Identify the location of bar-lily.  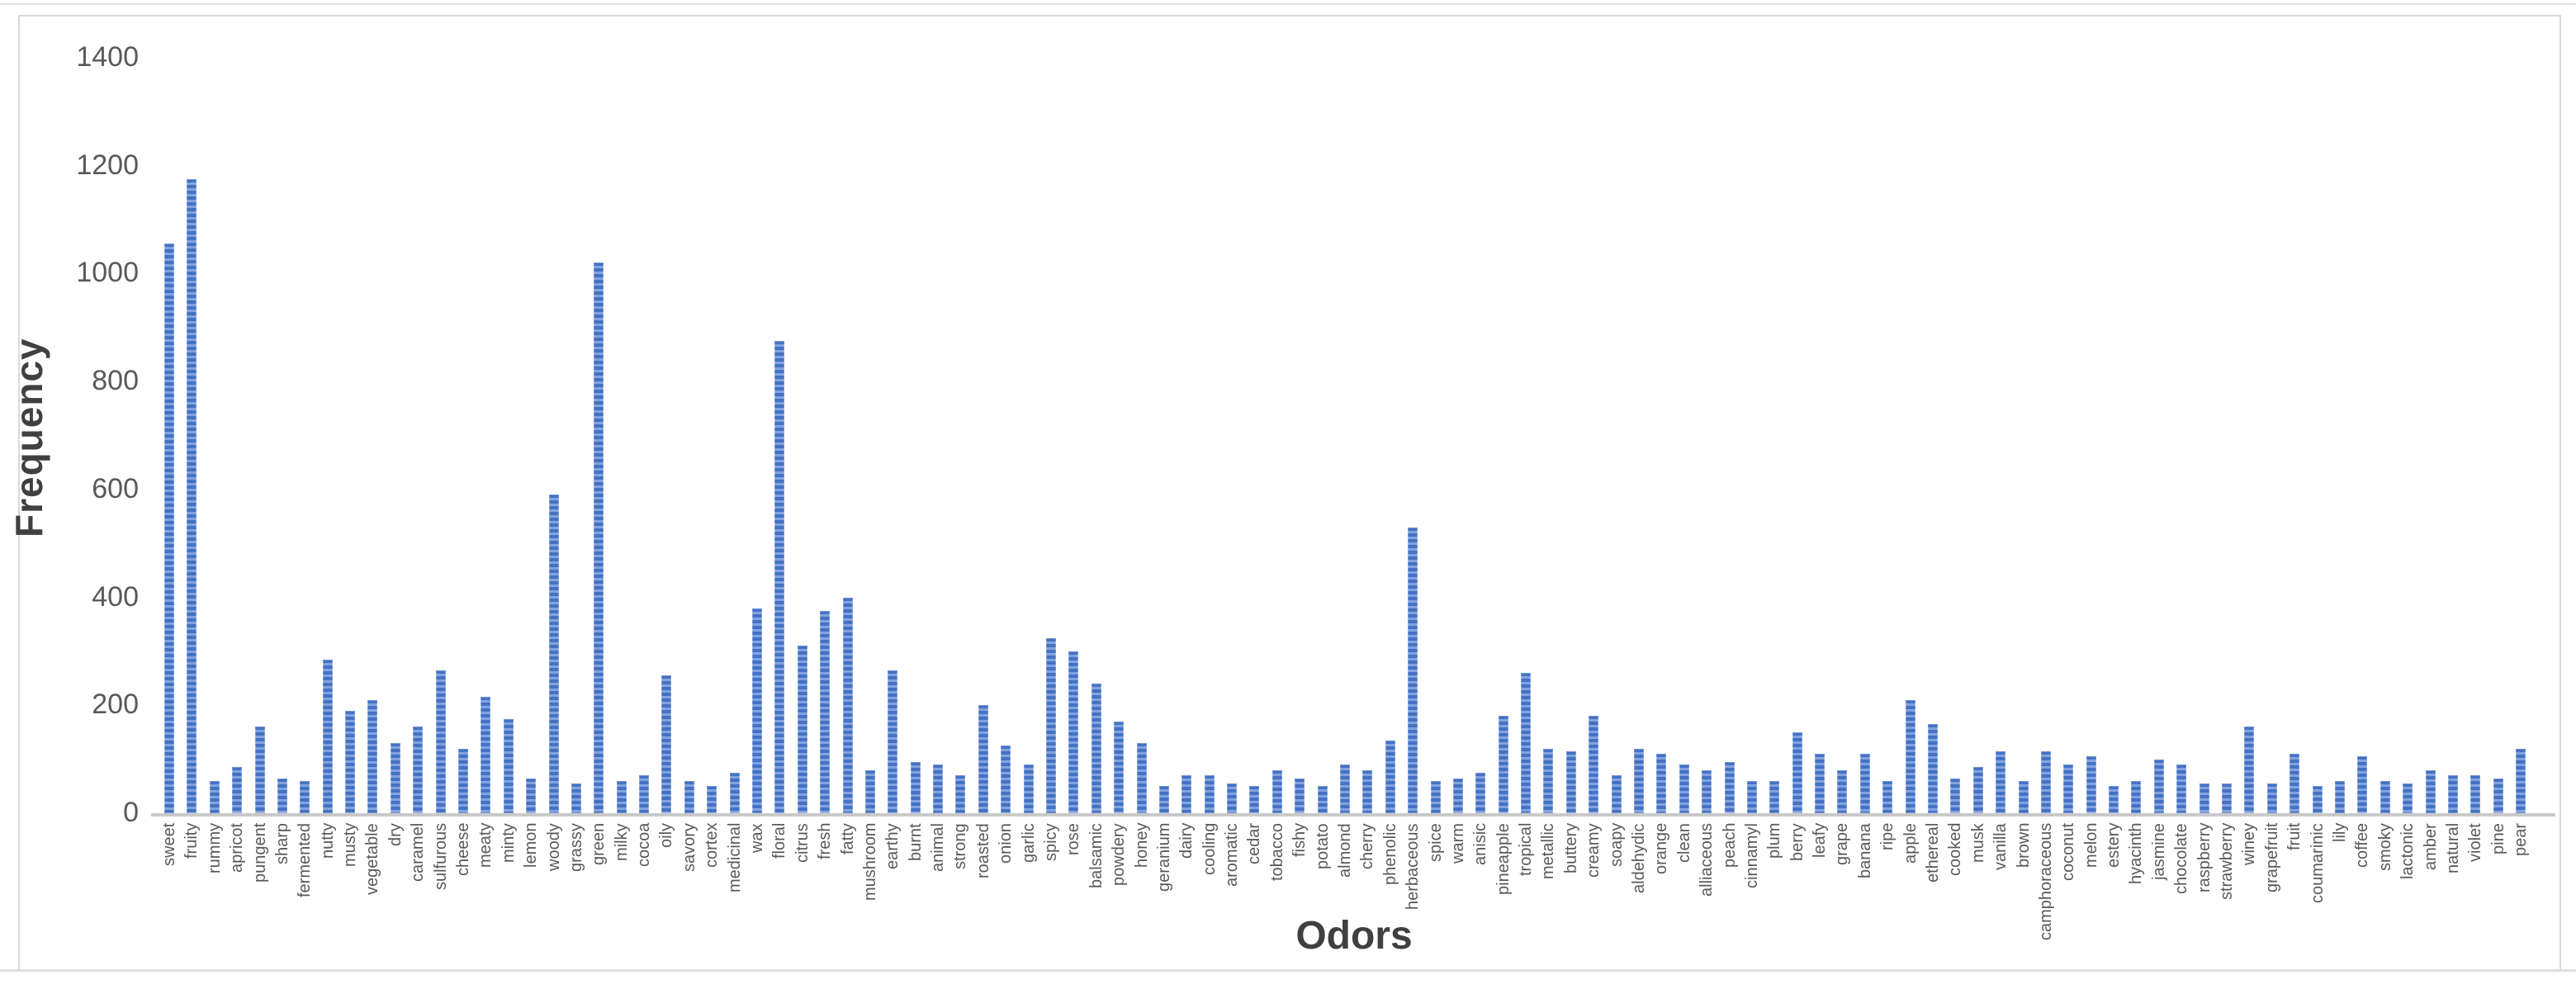
(2340, 797).